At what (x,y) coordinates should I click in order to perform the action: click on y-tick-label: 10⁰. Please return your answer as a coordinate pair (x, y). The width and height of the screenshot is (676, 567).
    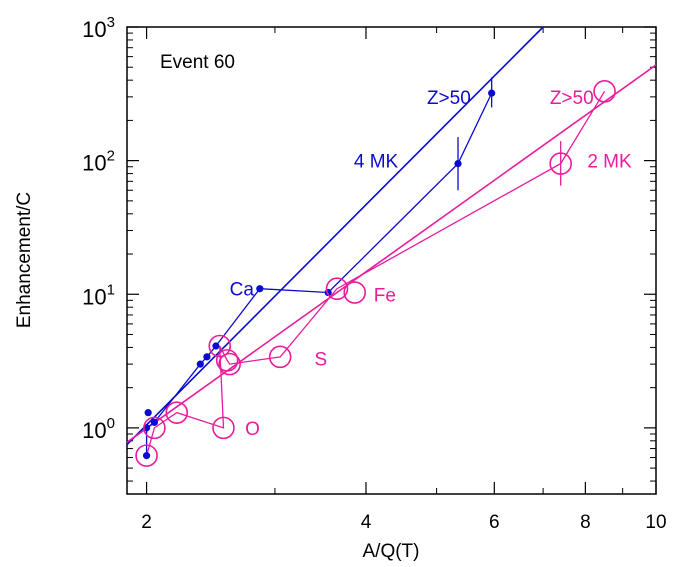
    Looking at the image, I should click on (98, 429).